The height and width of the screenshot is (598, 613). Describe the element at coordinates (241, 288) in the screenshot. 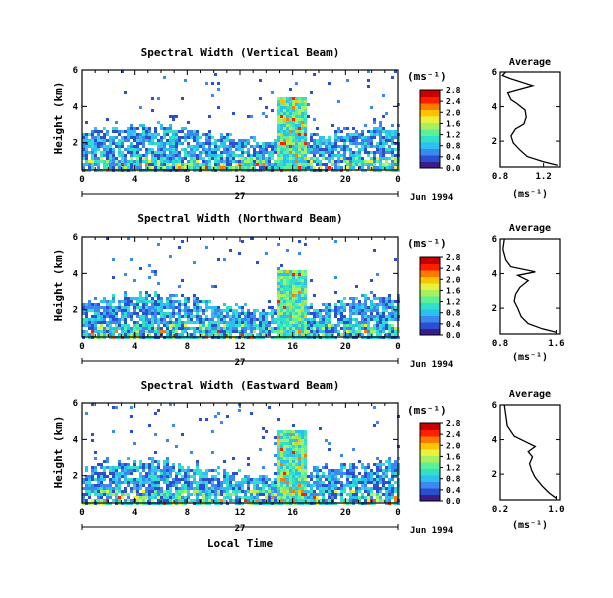

I see `heatmap-cells` at that location.